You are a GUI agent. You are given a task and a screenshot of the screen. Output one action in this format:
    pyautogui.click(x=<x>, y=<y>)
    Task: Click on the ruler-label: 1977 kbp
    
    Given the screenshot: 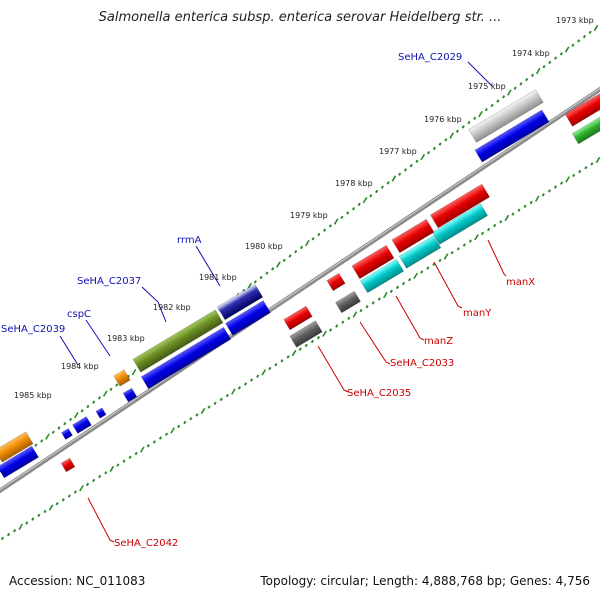 What is the action you would take?
    pyautogui.click(x=398, y=151)
    